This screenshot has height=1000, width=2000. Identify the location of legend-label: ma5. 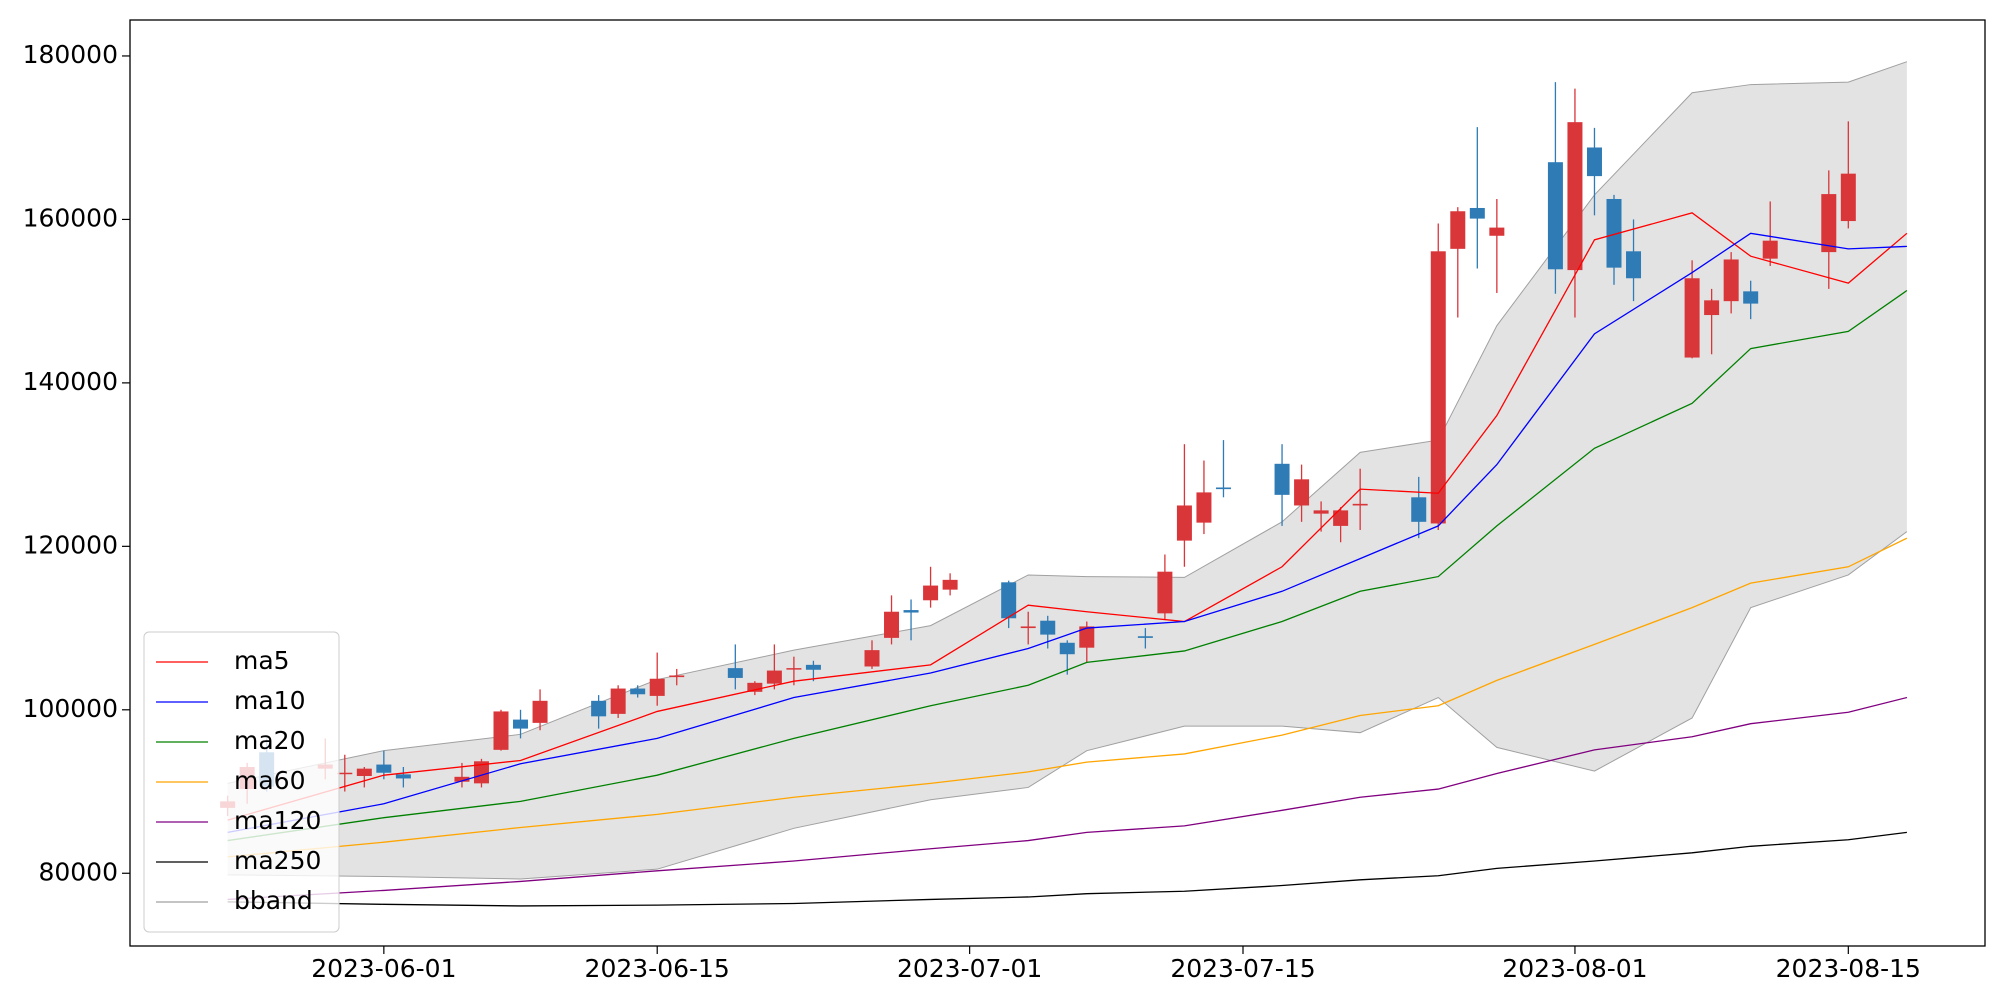
(262, 660).